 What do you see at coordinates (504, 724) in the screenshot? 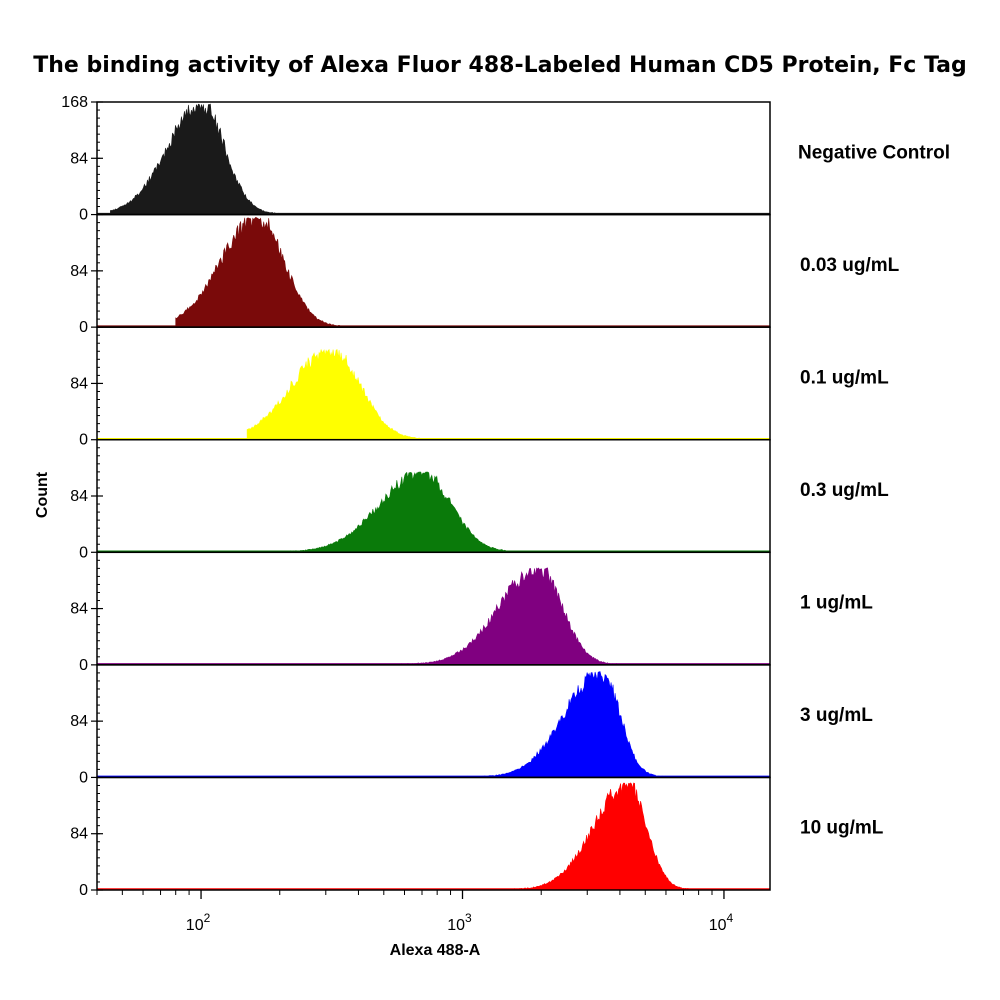
I see `histogram-3-ug-ml` at bounding box center [504, 724].